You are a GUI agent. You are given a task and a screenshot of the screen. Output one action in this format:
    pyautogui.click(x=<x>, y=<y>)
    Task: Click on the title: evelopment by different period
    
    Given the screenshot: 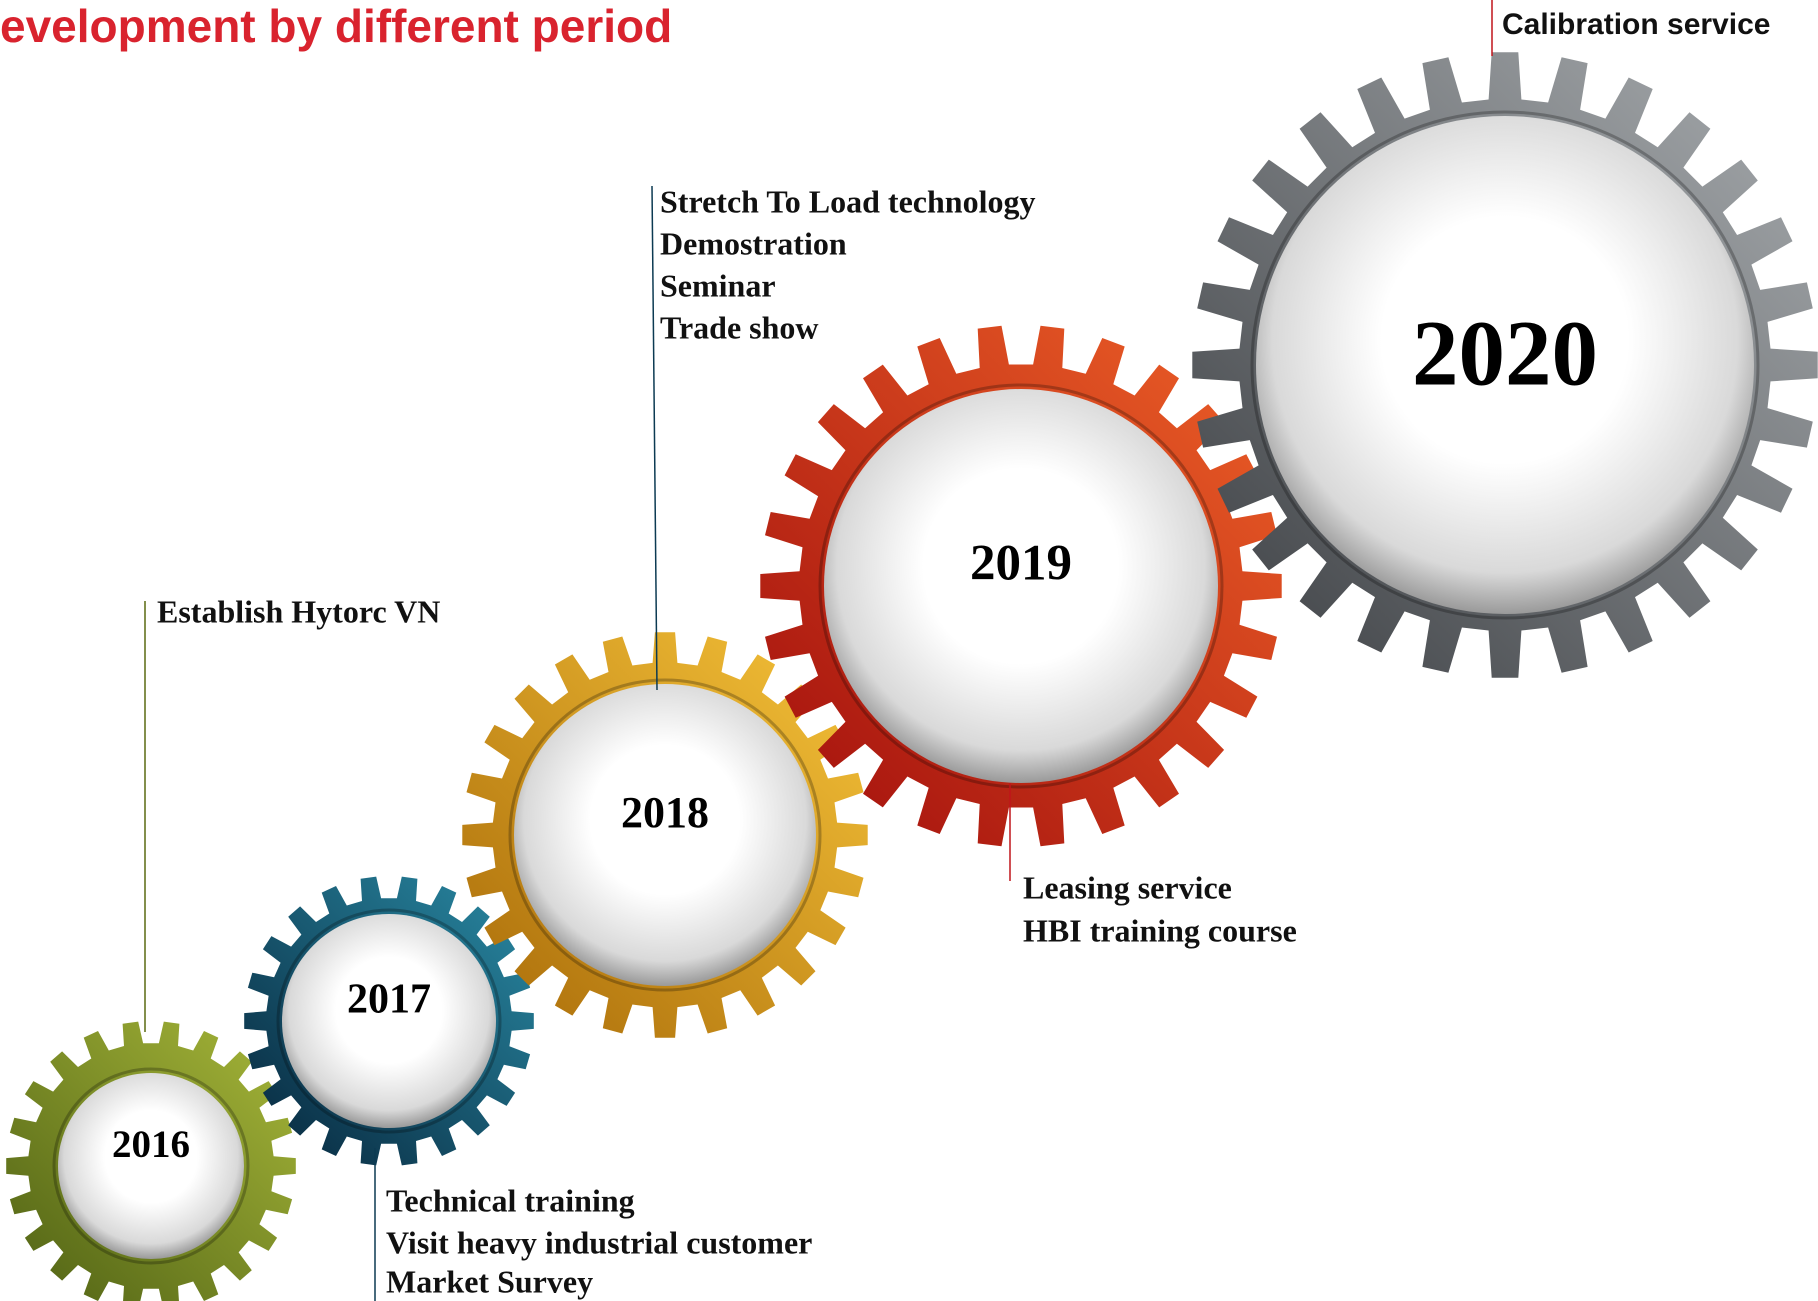 What is the action you would take?
    pyautogui.click(x=336, y=26)
    